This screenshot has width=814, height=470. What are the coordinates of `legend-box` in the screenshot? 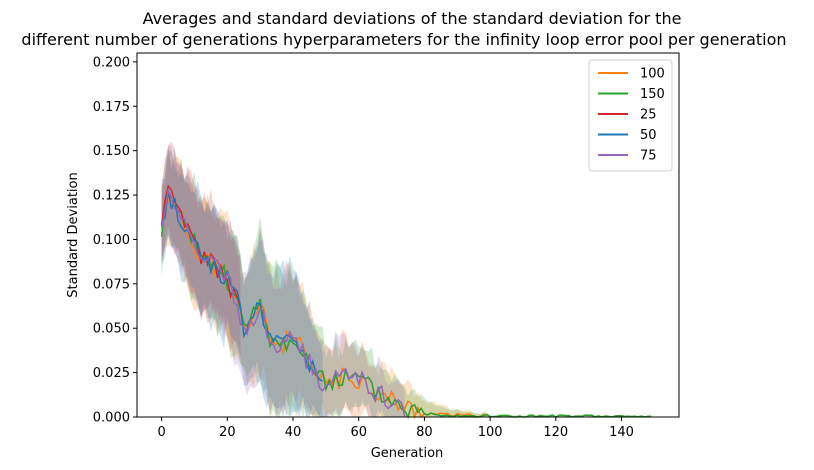 It's located at (630, 115).